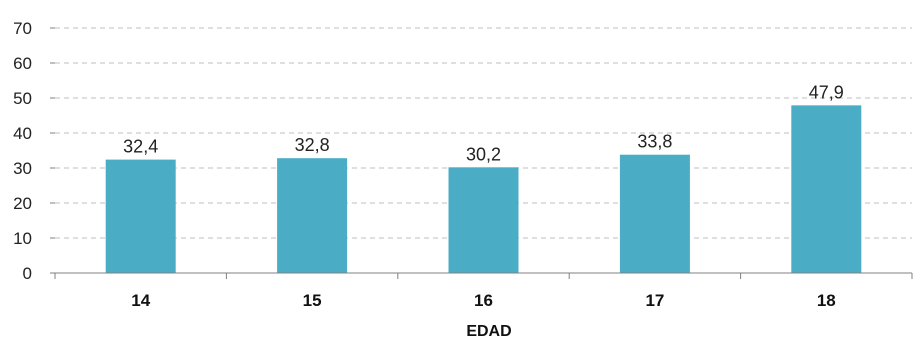  What do you see at coordinates (22, 238) in the screenshot?
I see `y-tick-label: 10` at bounding box center [22, 238].